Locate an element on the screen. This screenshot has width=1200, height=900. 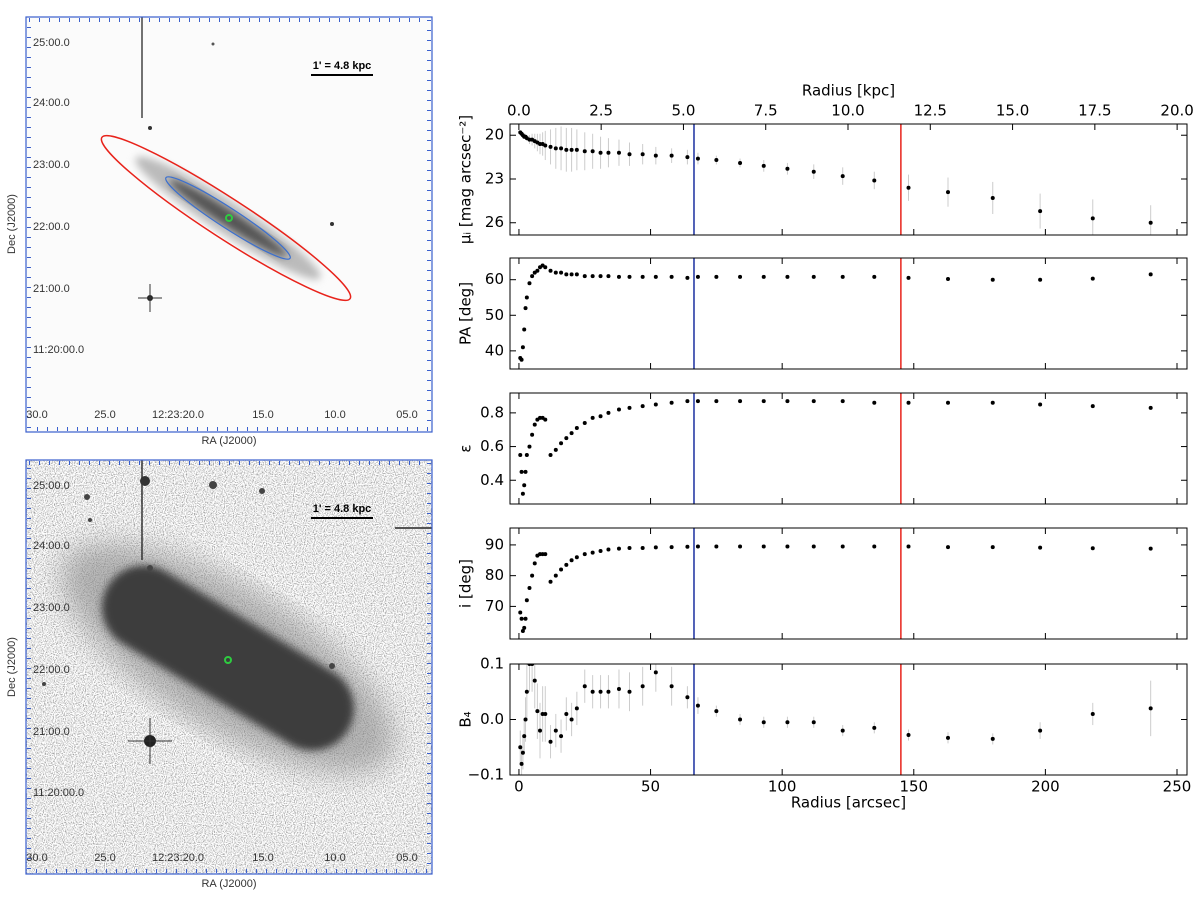
y-axis-label: B₄ is located at coordinates (466, 719).